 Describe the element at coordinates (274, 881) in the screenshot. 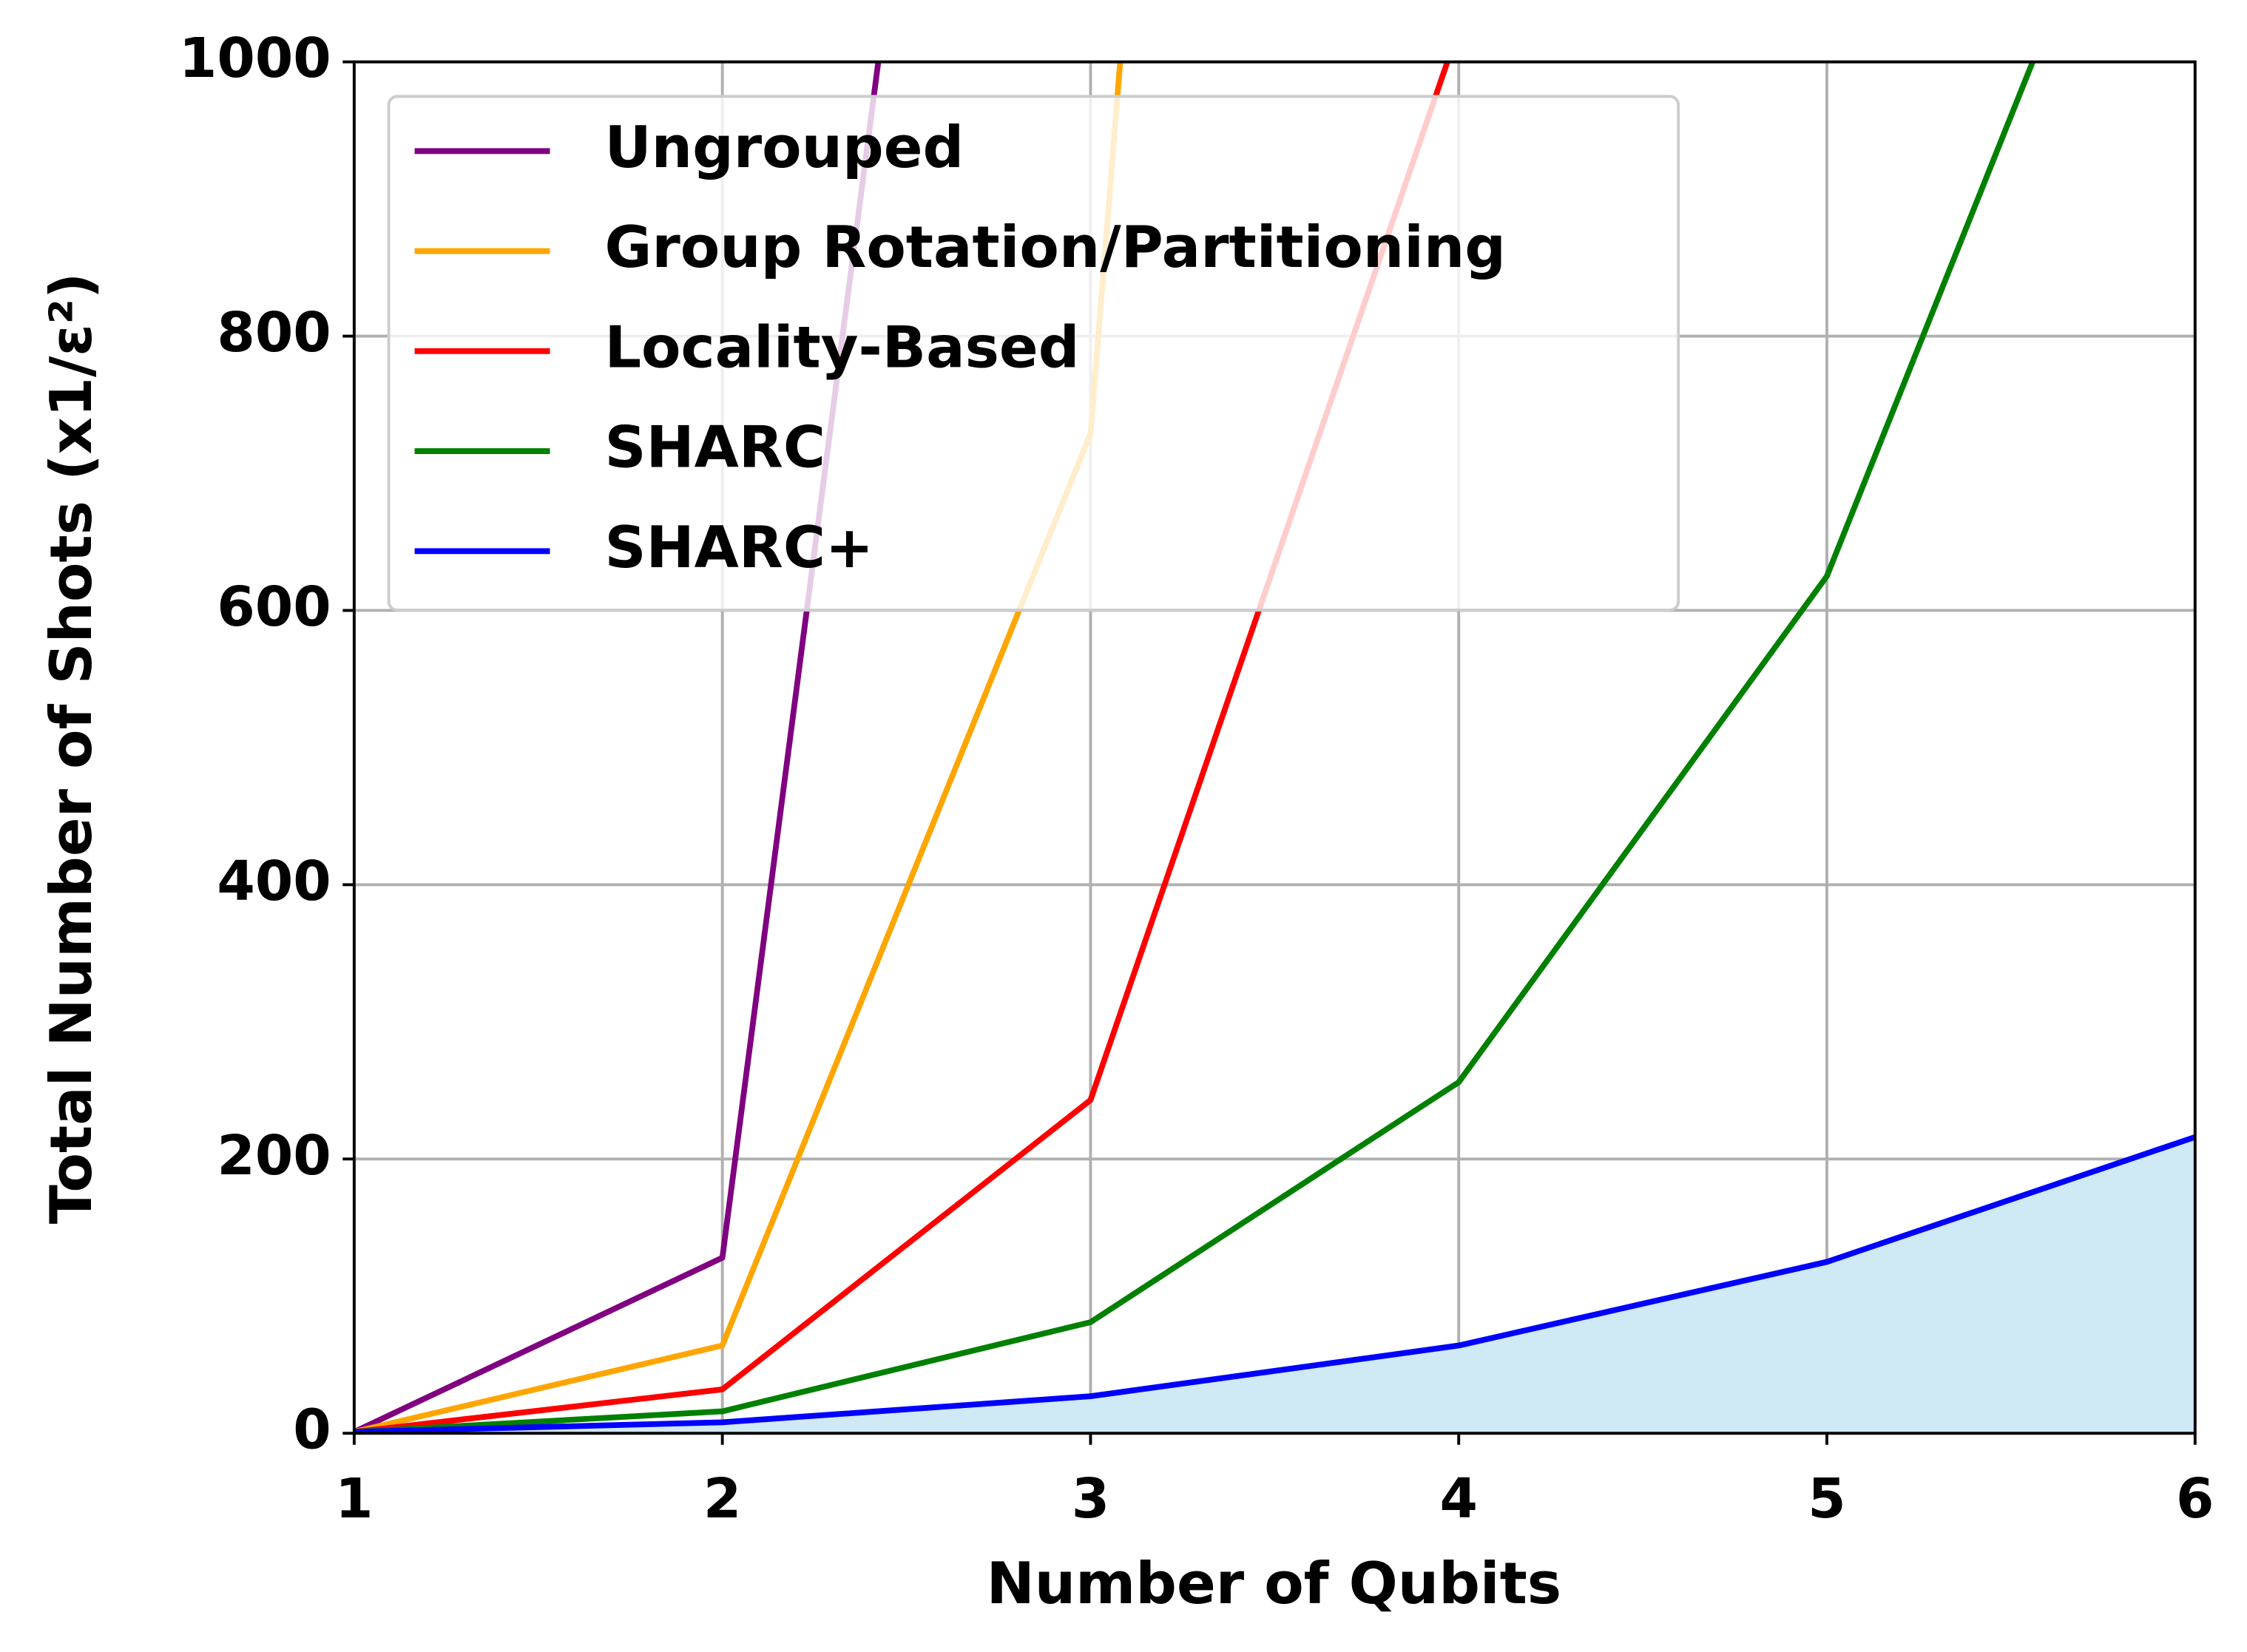

I see `y-tick-label: 400` at that location.